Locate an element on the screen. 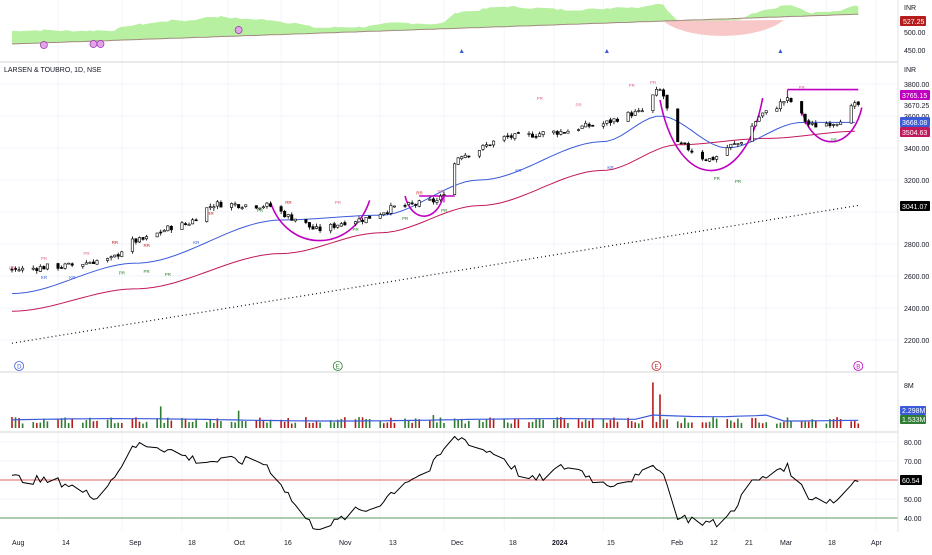  volume-last-badge is located at coordinates (913, 419).